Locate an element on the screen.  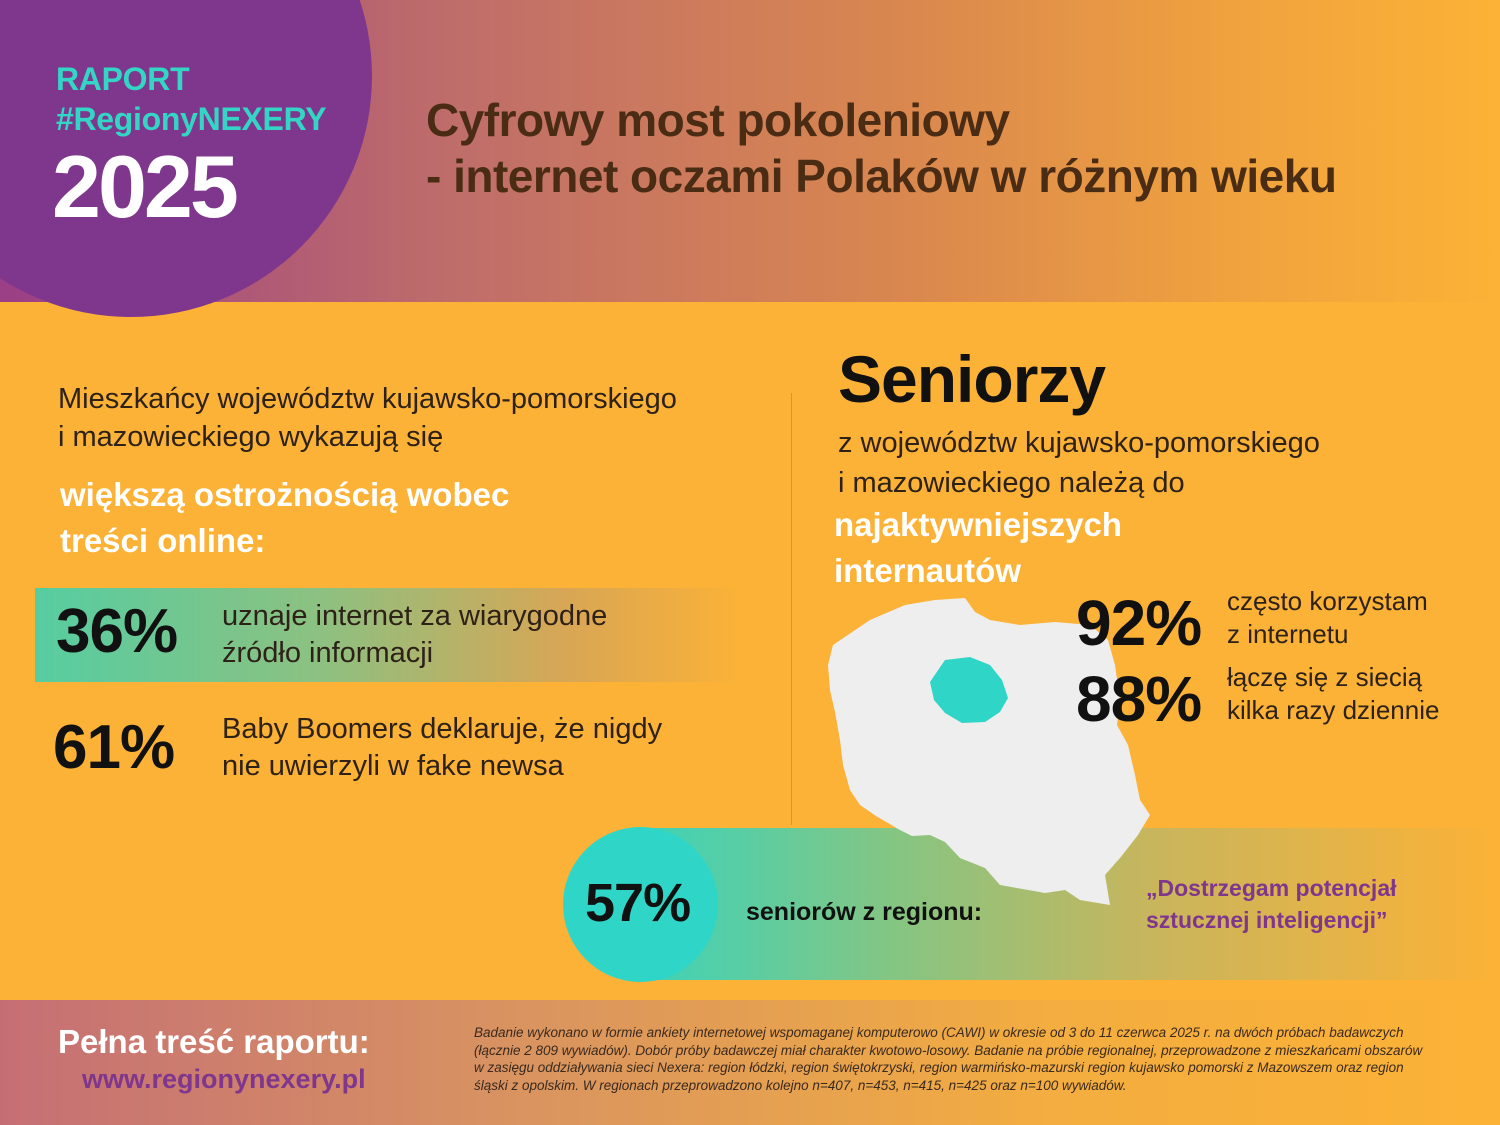
seniors-emphasis-line-2: internautów is located at coordinates (927, 570).